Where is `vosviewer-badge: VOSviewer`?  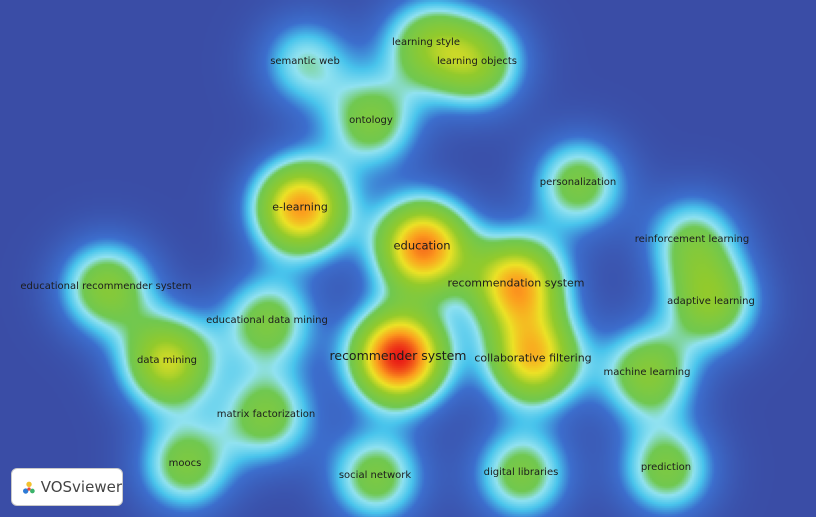 vosviewer-badge: VOSviewer is located at coordinates (67, 487).